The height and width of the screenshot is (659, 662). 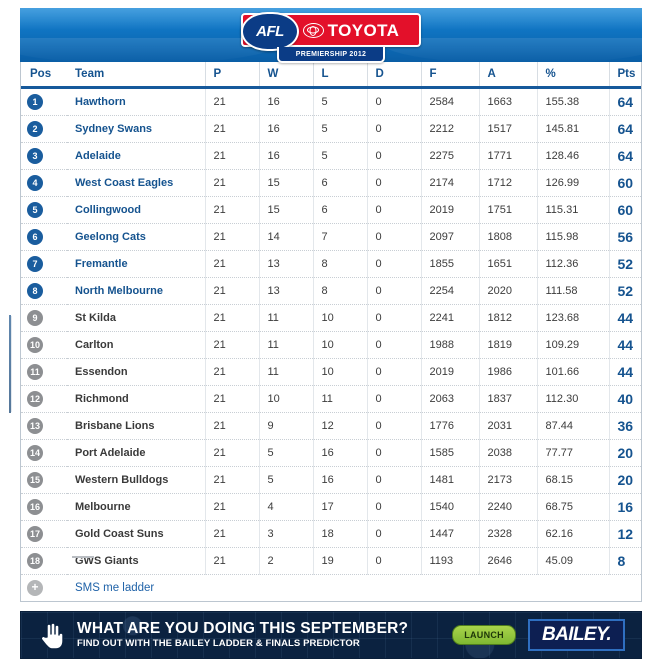 I want to click on position-badge: 10, so click(x=35, y=345).